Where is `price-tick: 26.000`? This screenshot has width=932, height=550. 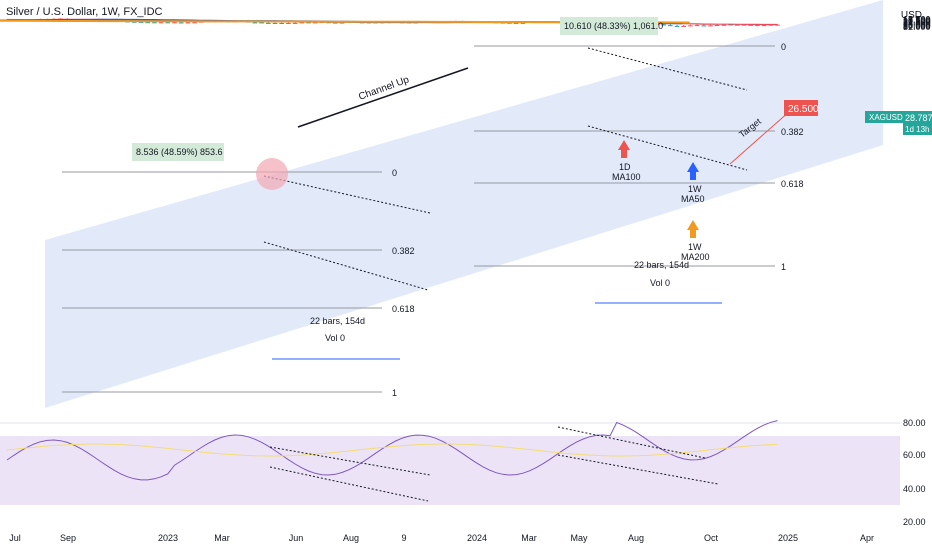 price-tick: 26.000 is located at coordinates (917, 24).